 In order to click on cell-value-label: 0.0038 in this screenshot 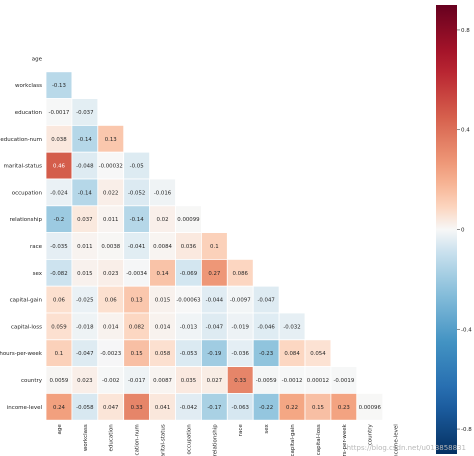, I will do `click(110, 247)`.